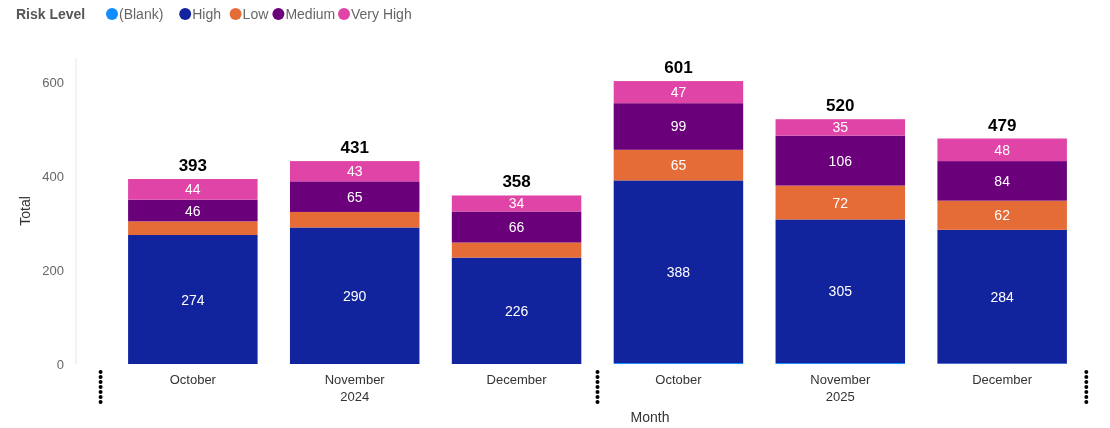 Image resolution: width=1110 pixels, height=428 pixels. Describe the element at coordinates (193, 165) in the screenshot. I see `total-label: 393` at that location.